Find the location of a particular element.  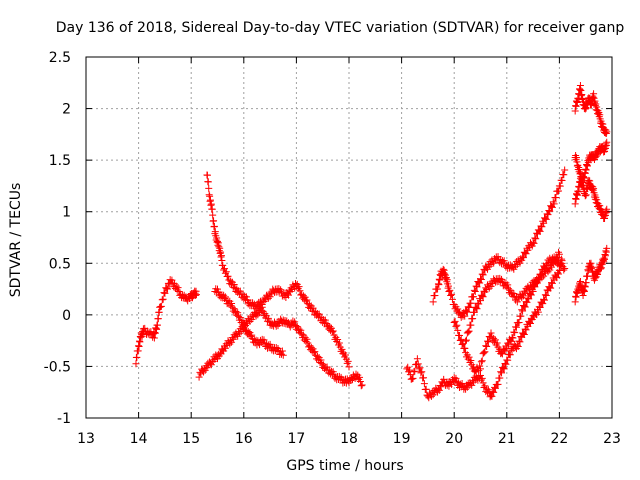

y-tick-label: 0.5 is located at coordinates (60, 264).